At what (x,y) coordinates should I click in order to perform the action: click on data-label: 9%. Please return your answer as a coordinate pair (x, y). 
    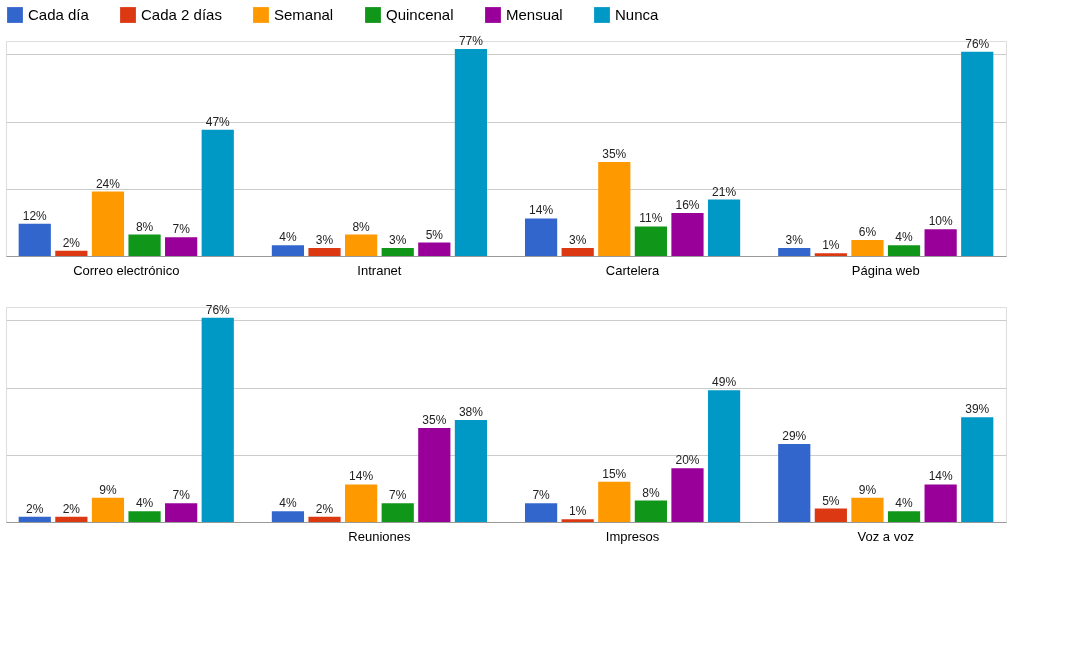
    Looking at the image, I should click on (867, 489).